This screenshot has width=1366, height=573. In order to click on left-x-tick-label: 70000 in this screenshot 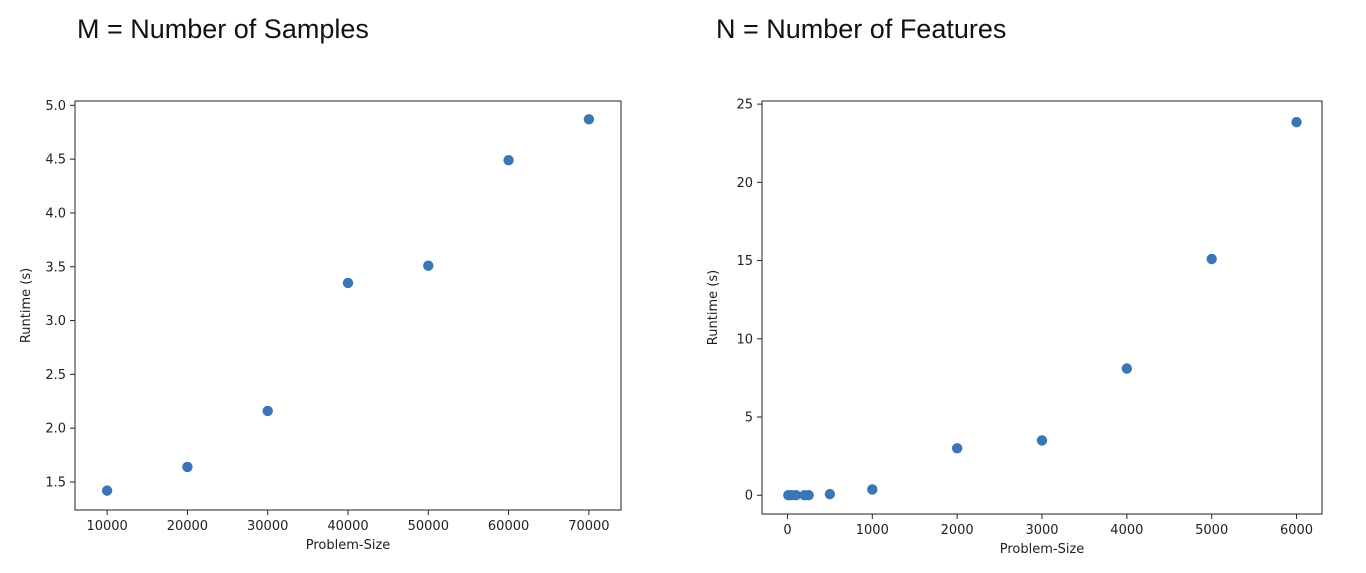, I will do `click(588, 526)`.